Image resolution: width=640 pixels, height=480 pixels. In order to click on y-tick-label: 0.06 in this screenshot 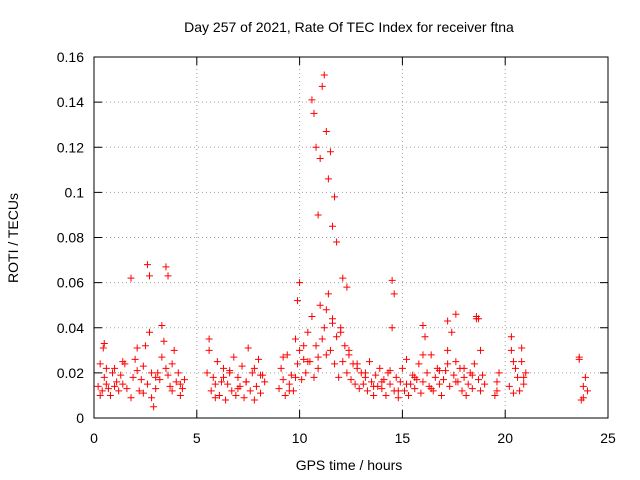, I will do `click(70, 283)`.